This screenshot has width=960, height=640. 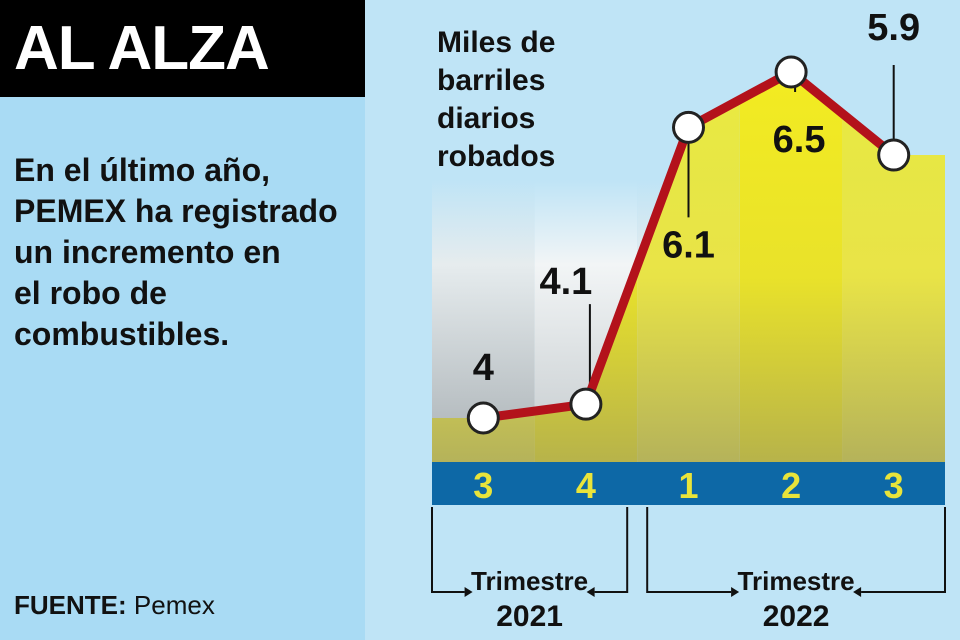 I want to click on source: FUENTE: Pemex, so click(x=114, y=605).